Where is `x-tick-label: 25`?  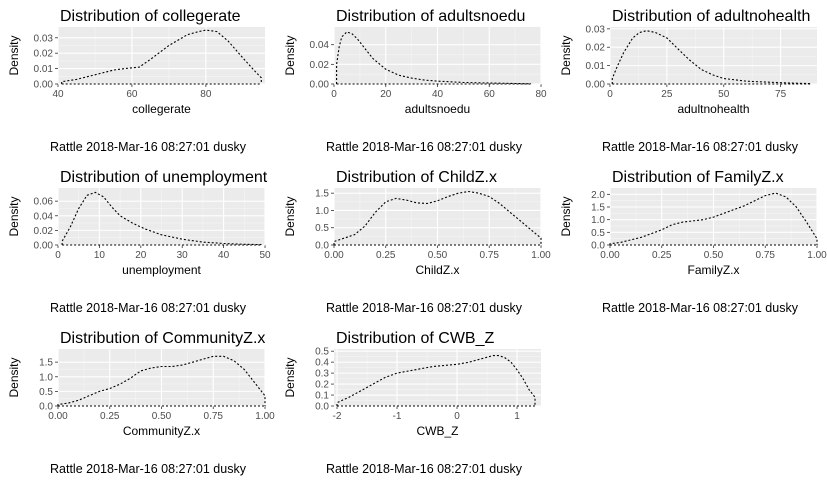 x-tick-label: 25 is located at coordinates (667, 94).